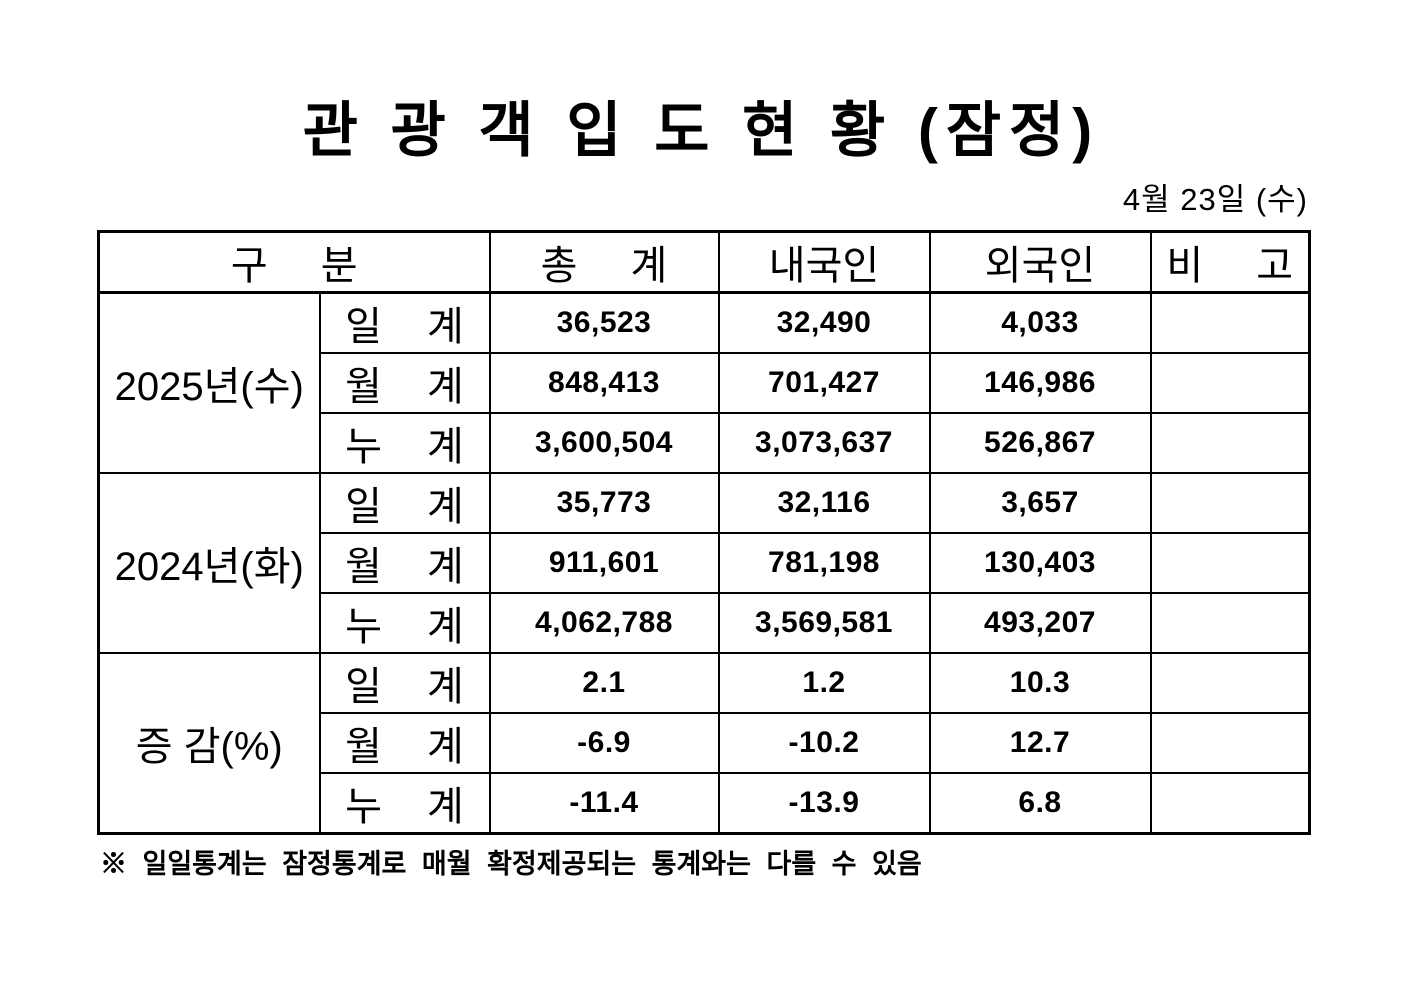  I want to click on group-label-change-pct: 증 감(%), so click(209, 743).